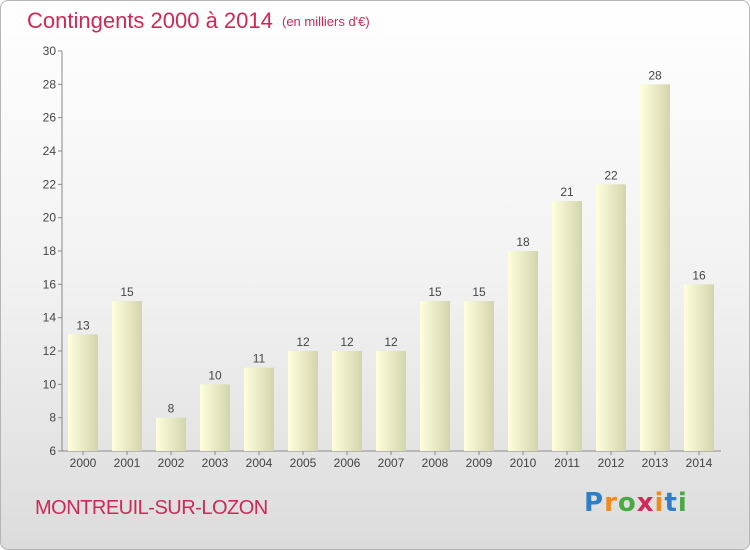 The height and width of the screenshot is (550, 750). What do you see at coordinates (50, 184) in the screenshot?
I see `y-tick-label: 22` at bounding box center [50, 184].